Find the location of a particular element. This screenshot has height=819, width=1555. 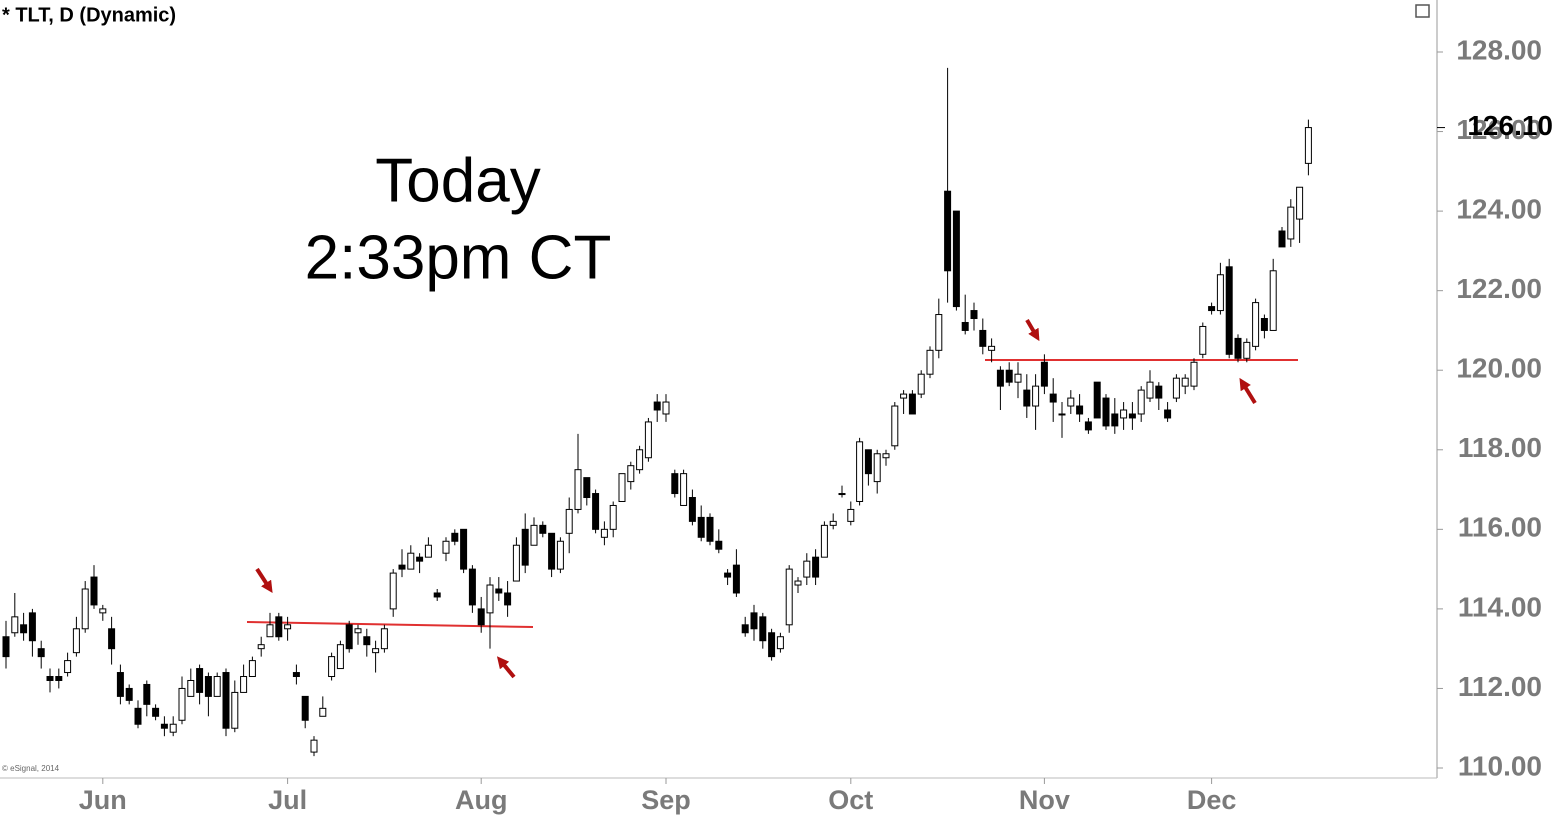

annotation: Today is located at coordinates (457, 180).